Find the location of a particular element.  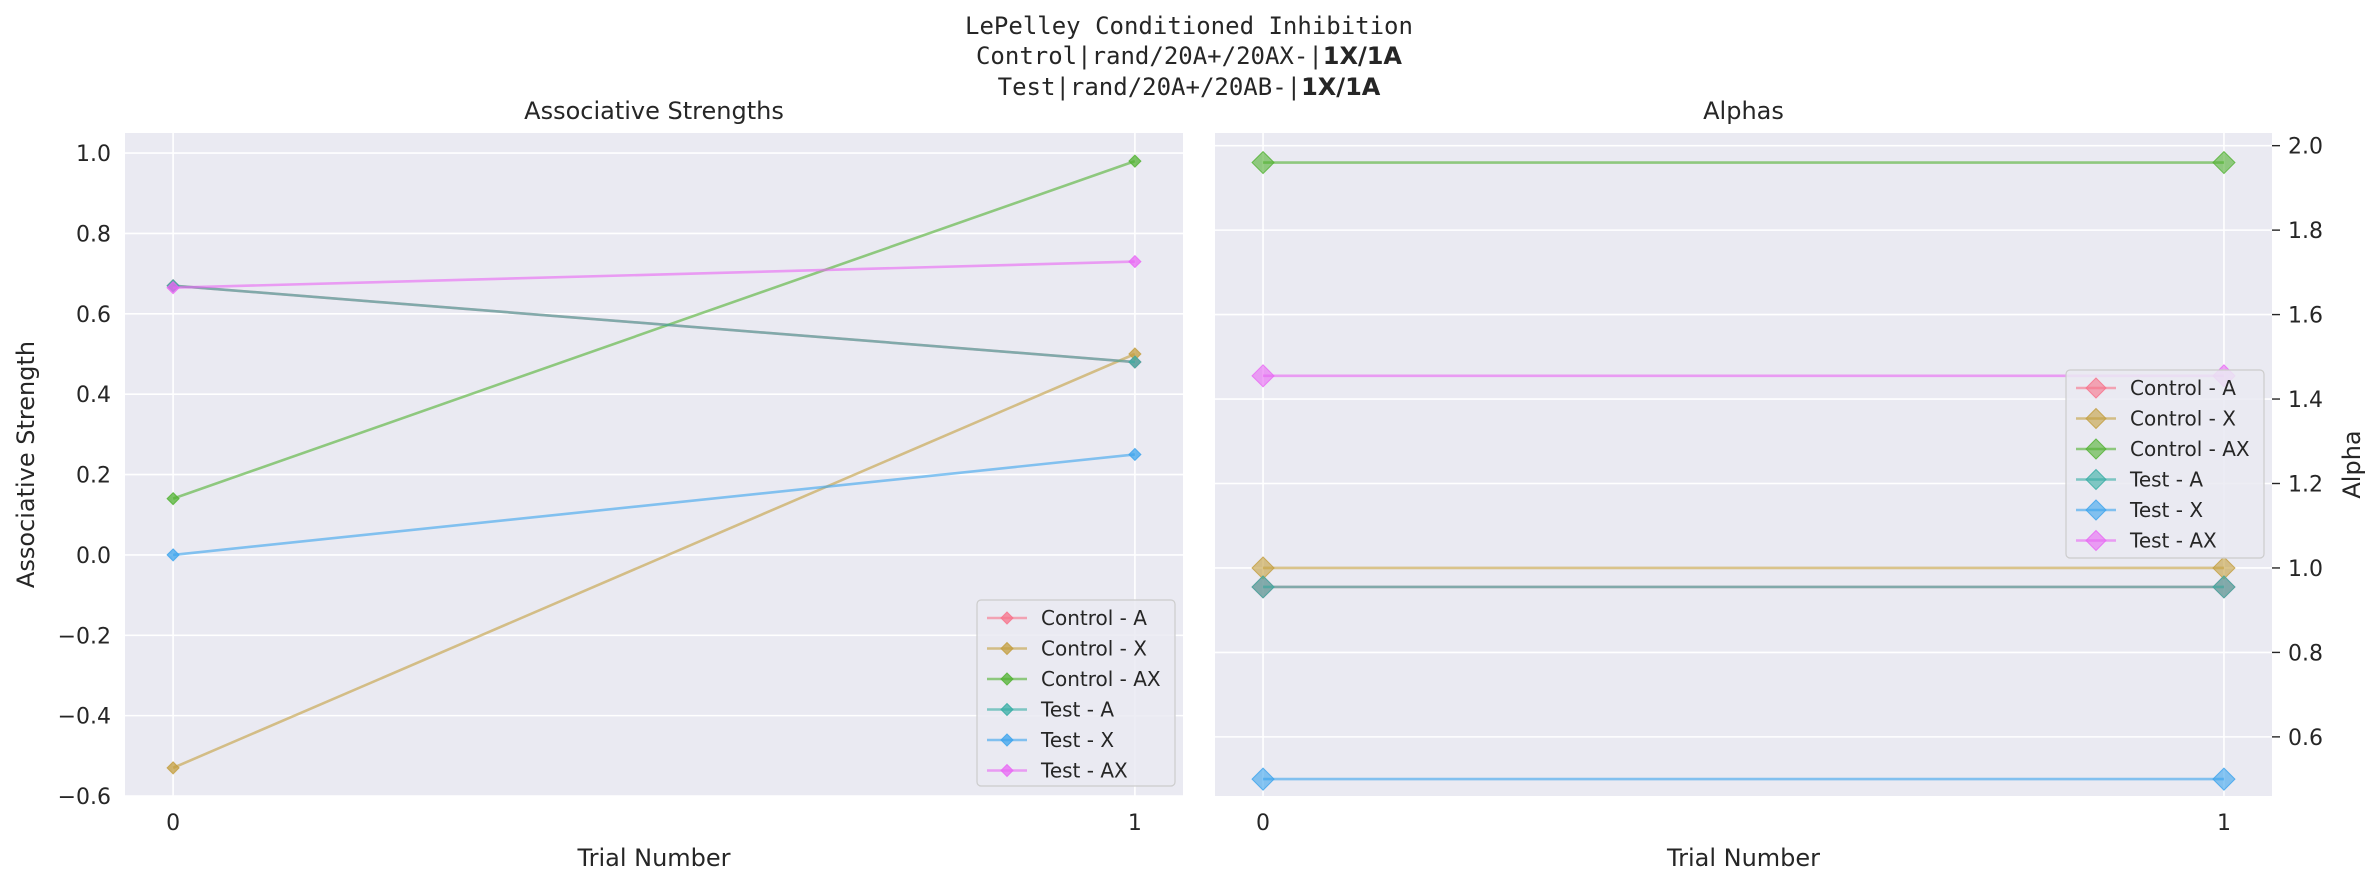

y-tick-label: 1.4 is located at coordinates (2305, 400).